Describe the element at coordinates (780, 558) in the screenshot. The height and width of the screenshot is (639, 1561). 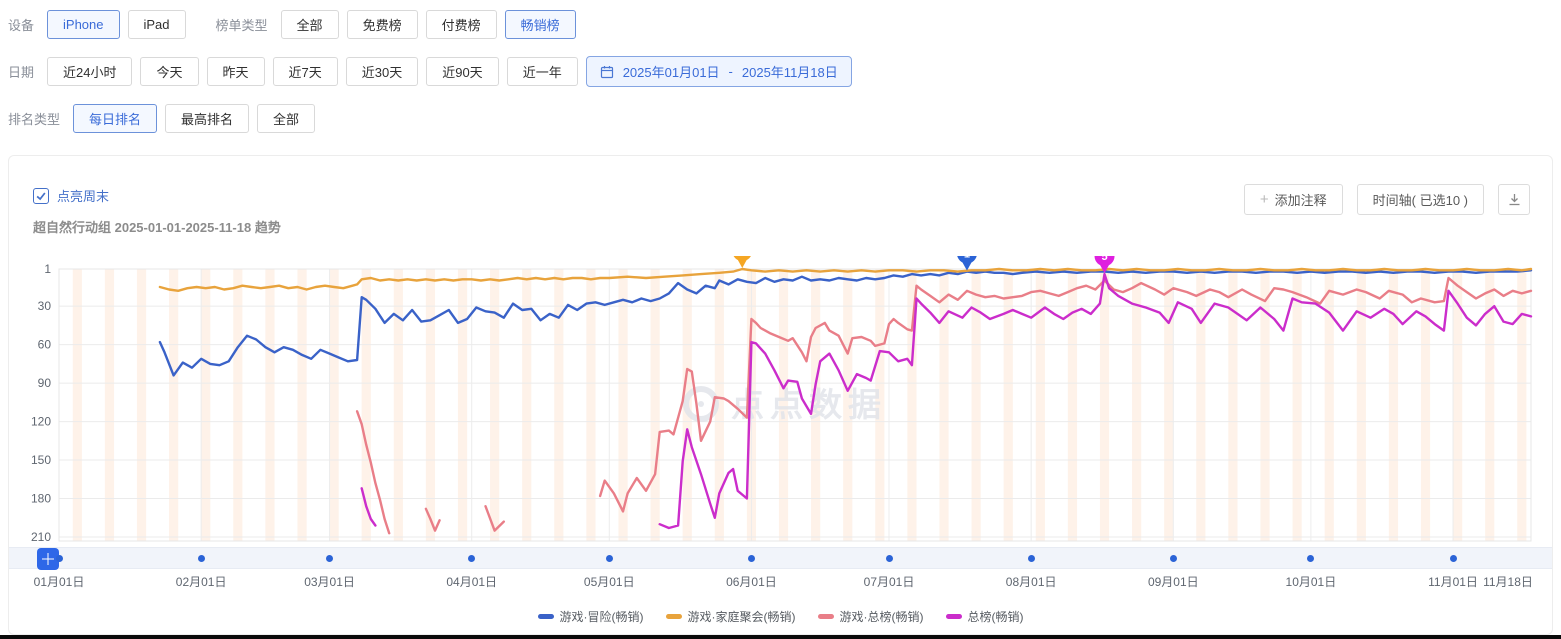
I see `timeline-band` at that location.